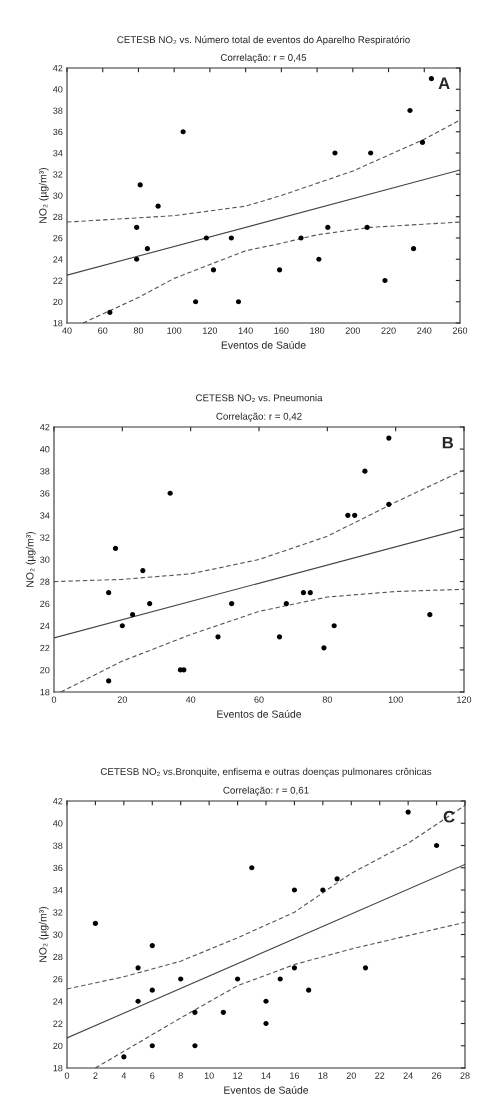 The height and width of the screenshot is (1113, 485). What do you see at coordinates (180, 1075) in the screenshot?
I see `x-tick-label: 8` at bounding box center [180, 1075].